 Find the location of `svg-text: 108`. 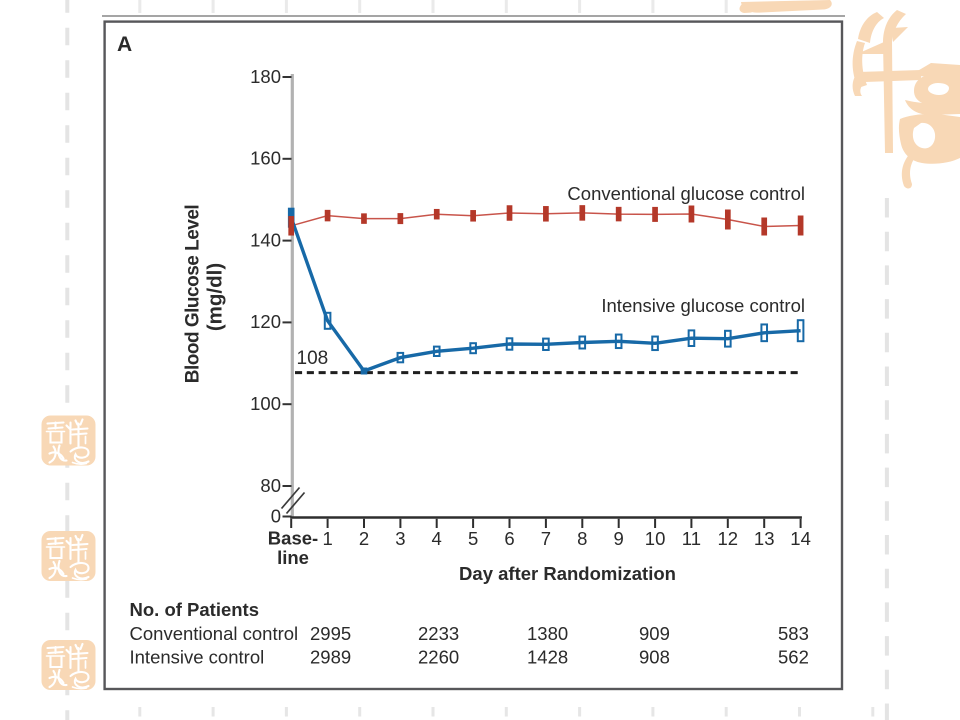

svg-text: 108 is located at coordinates (313, 358).